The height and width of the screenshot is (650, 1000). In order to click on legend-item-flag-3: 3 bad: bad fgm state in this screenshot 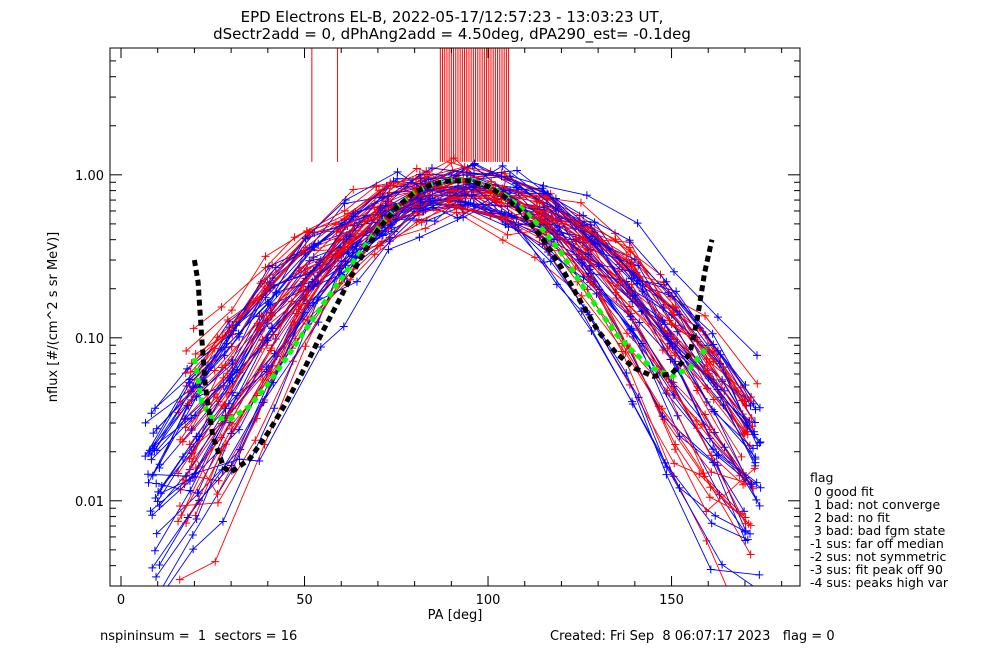, I will do `click(878, 530)`.